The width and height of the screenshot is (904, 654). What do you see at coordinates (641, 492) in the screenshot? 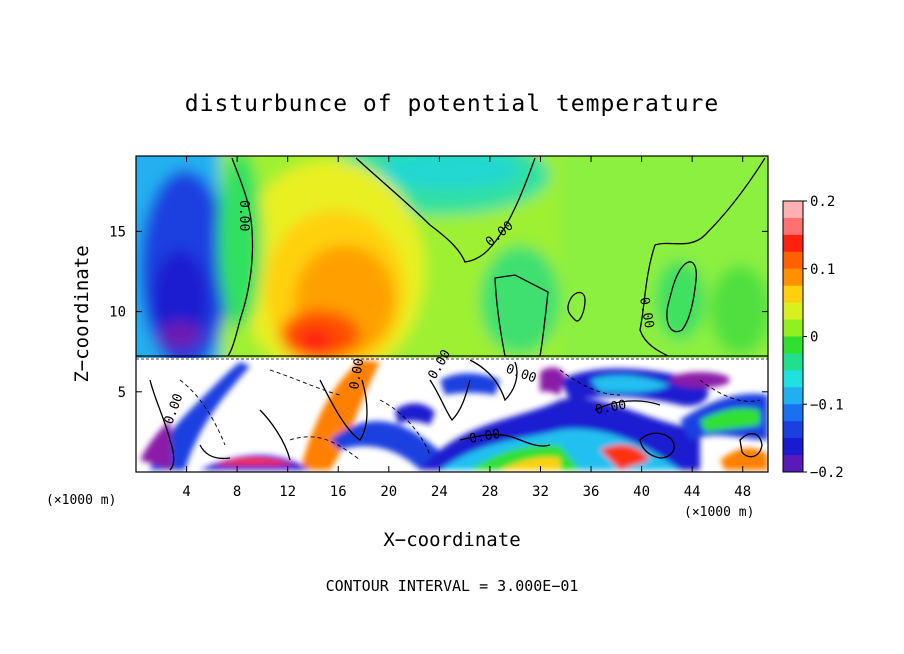
I see `x-tick-label: 40` at bounding box center [641, 492].